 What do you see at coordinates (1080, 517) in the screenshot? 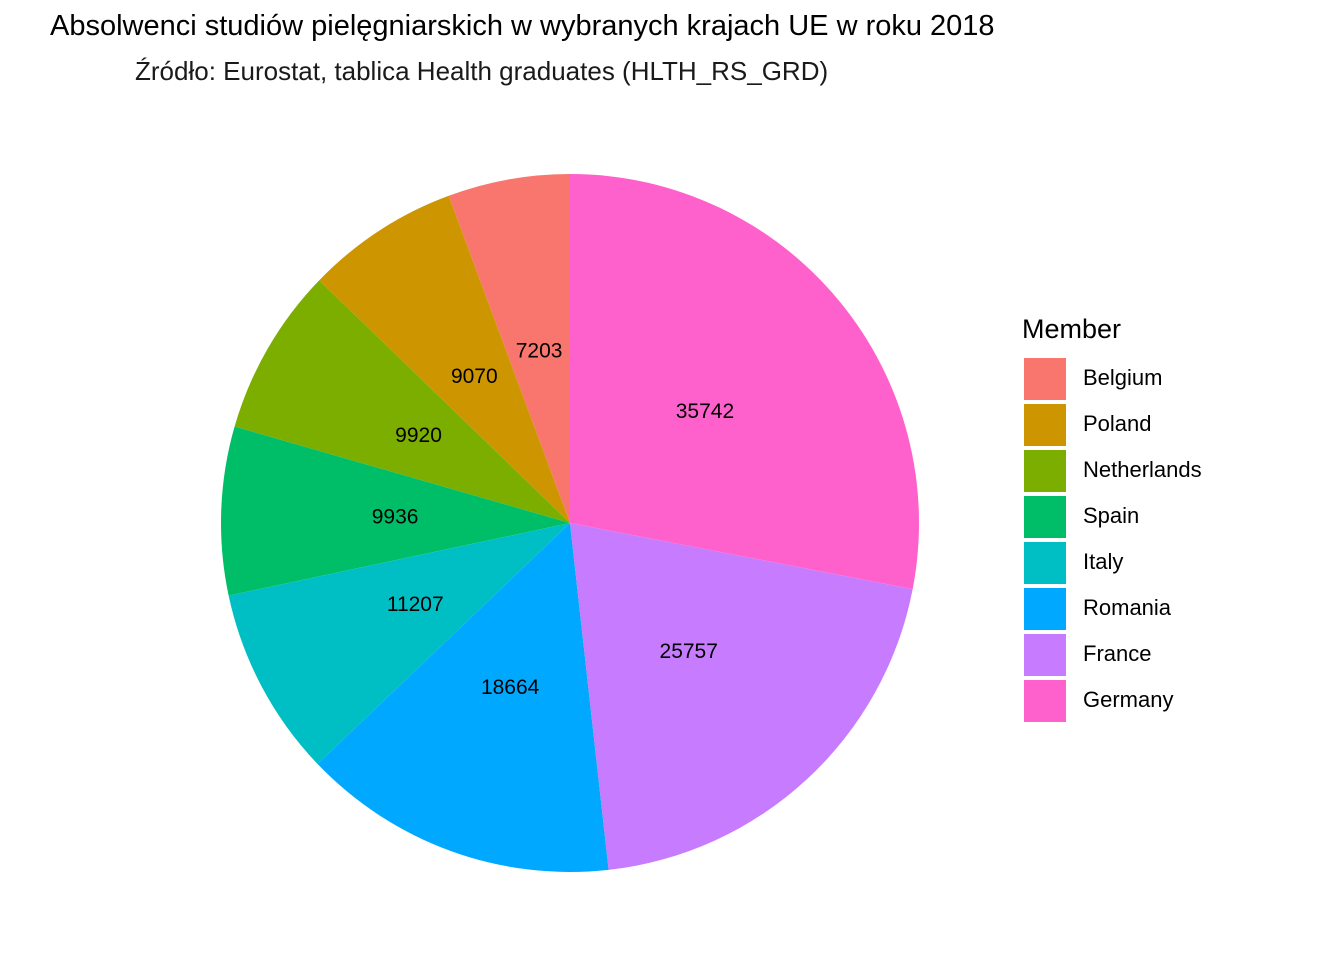
I see `legend-item-spain: Spain` at bounding box center [1080, 517].